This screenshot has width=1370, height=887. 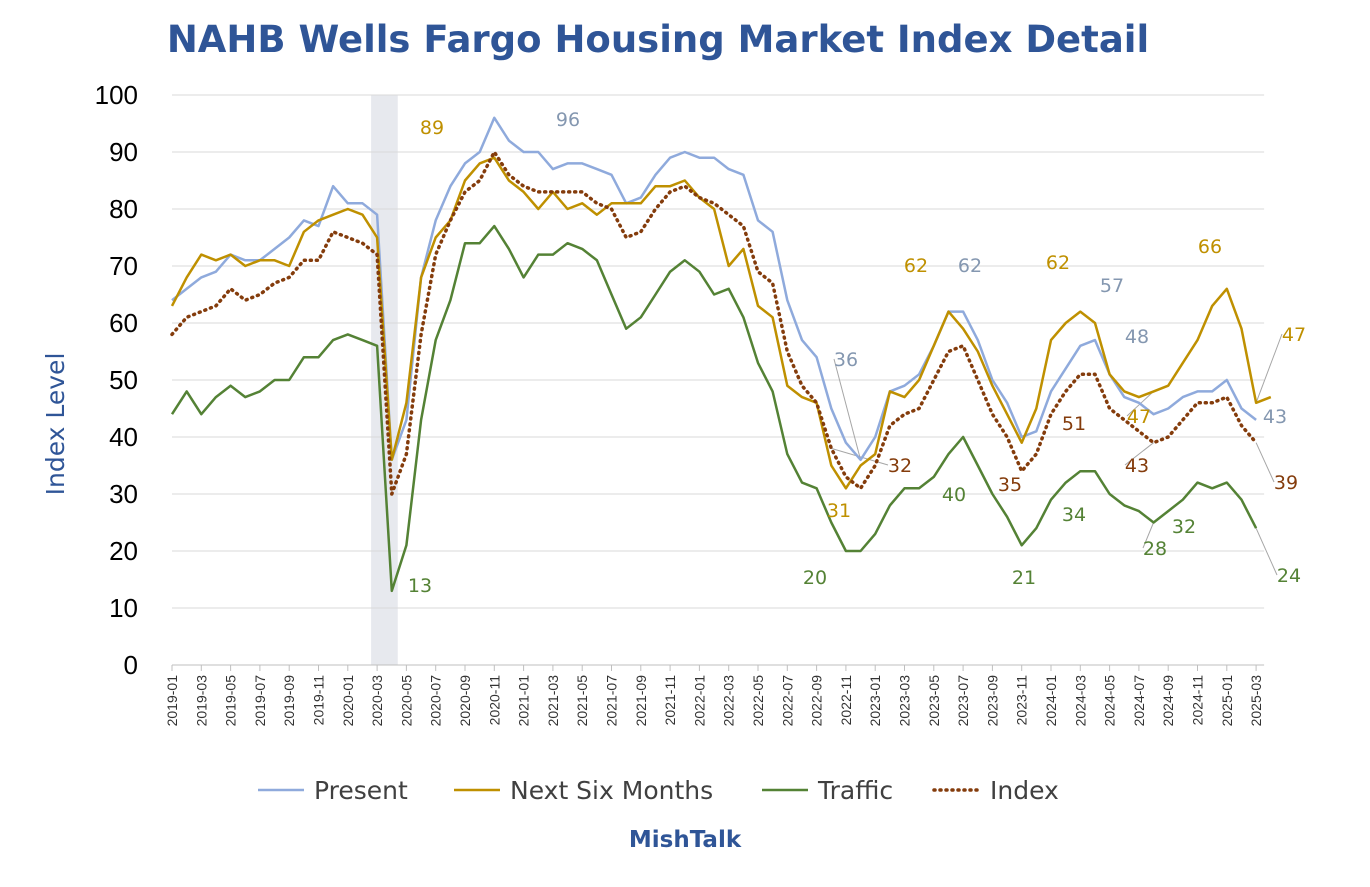 I want to click on legend-label-traffic: Traffic, so click(x=855, y=790).